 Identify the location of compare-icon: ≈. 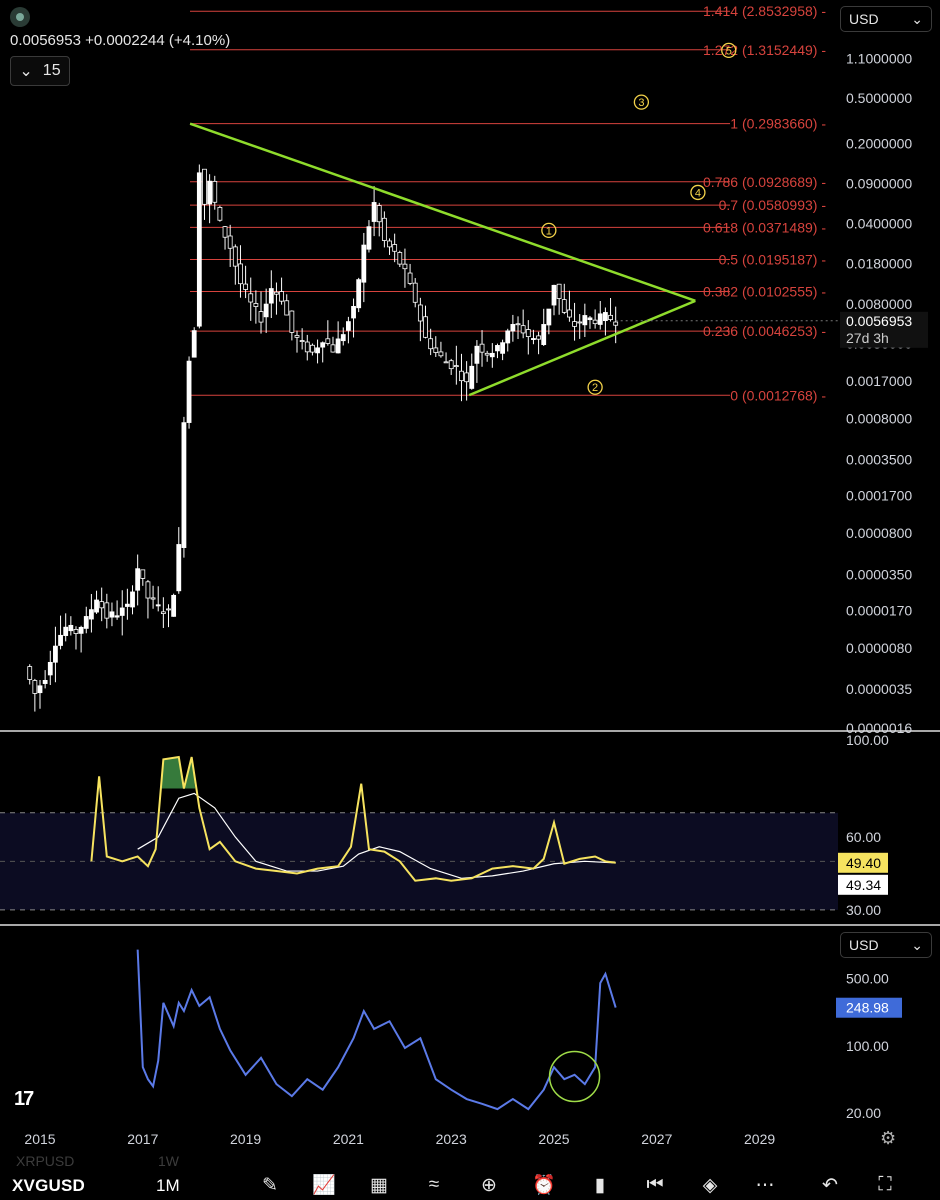
(434, 1184).